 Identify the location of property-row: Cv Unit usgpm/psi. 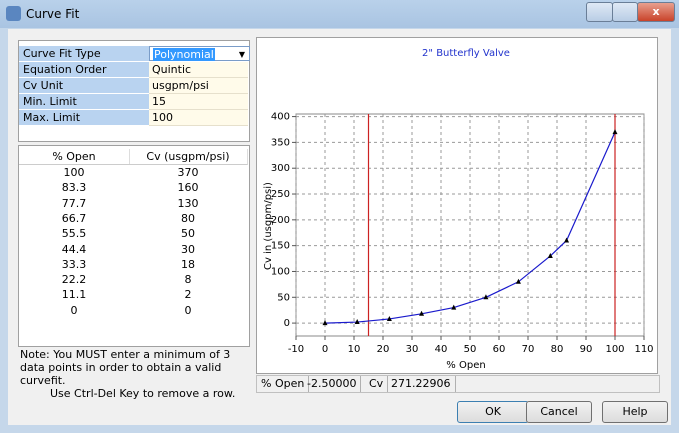
(134, 86).